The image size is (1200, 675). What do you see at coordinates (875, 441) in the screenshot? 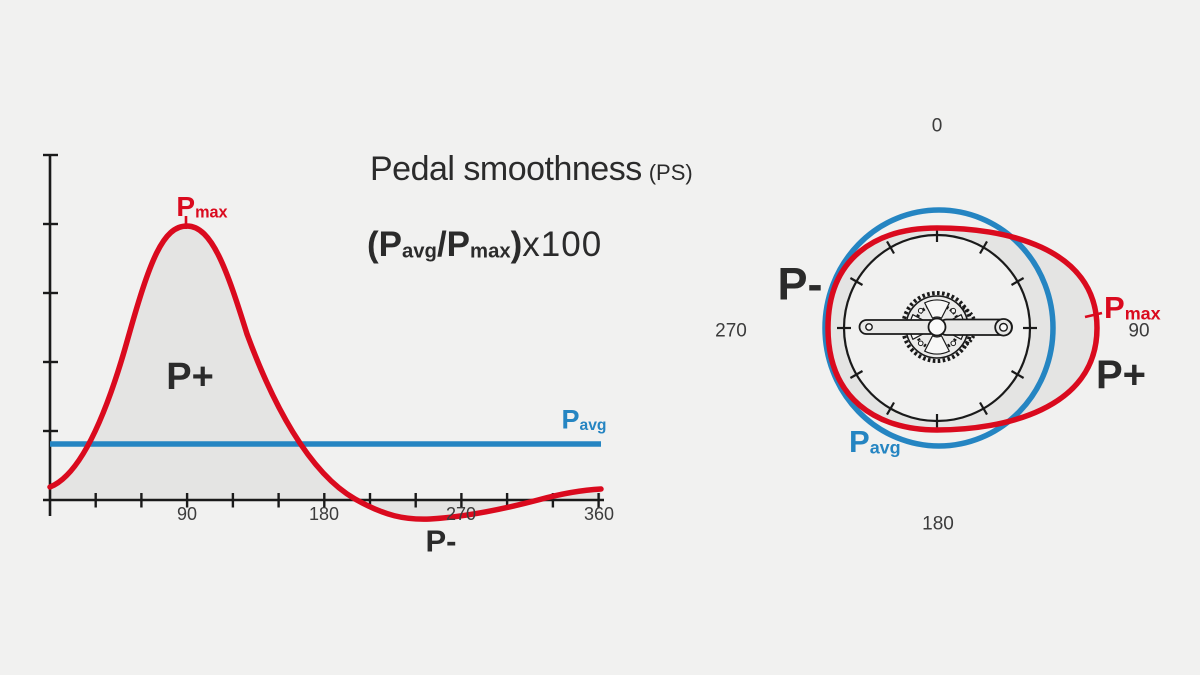
I see `polar-pavg-label: Pavg` at bounding box center [875, 441].